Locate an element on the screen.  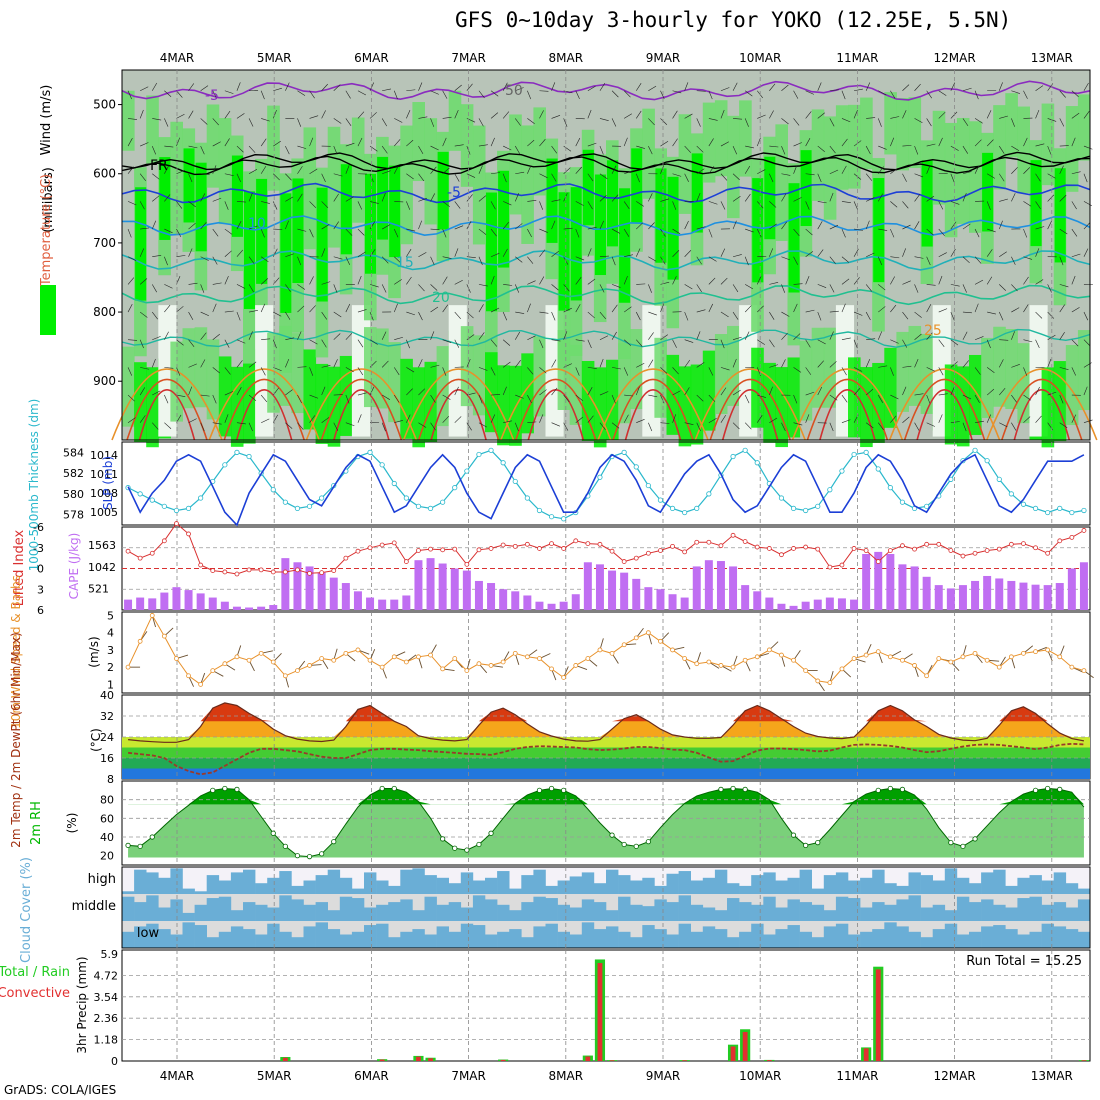
contour-label: -5 is located at coordinates (212, 96).